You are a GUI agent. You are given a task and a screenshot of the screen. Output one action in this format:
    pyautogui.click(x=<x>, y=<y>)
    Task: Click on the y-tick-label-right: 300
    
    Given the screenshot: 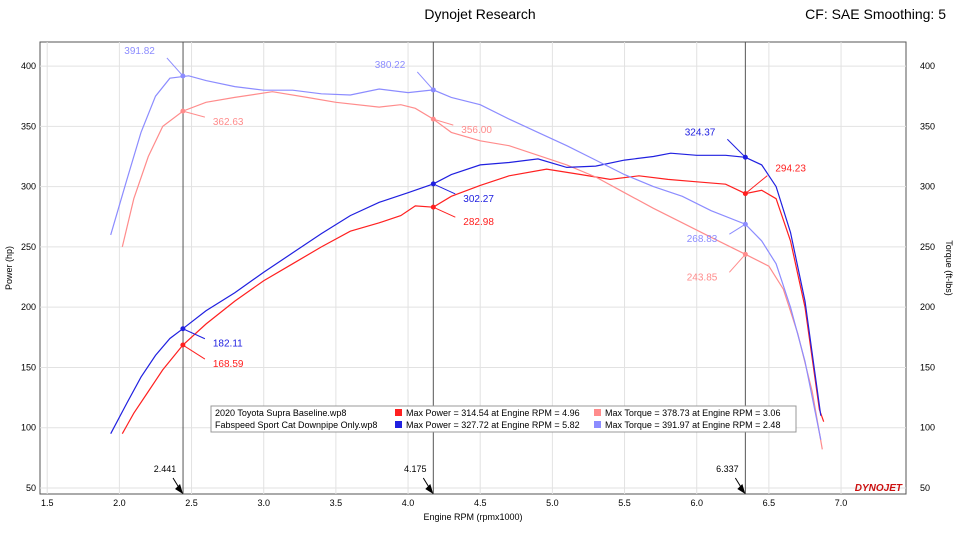 What is the action you would take?
    pyautogui.click(x=927, y=187)
    